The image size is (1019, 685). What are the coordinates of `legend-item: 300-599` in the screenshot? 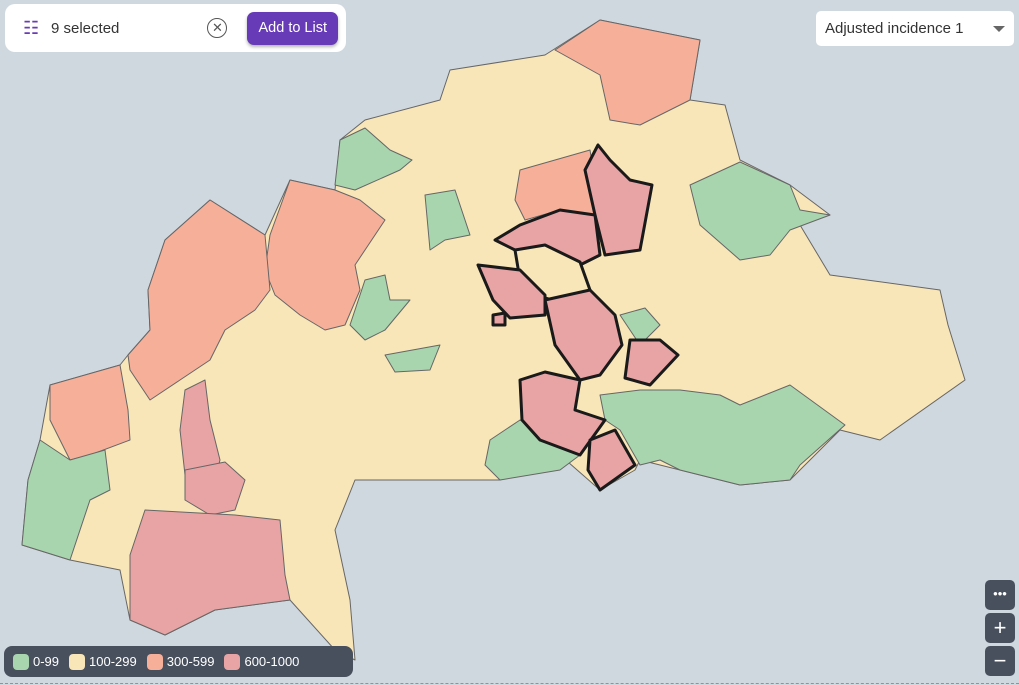 It's located at (180, 661).